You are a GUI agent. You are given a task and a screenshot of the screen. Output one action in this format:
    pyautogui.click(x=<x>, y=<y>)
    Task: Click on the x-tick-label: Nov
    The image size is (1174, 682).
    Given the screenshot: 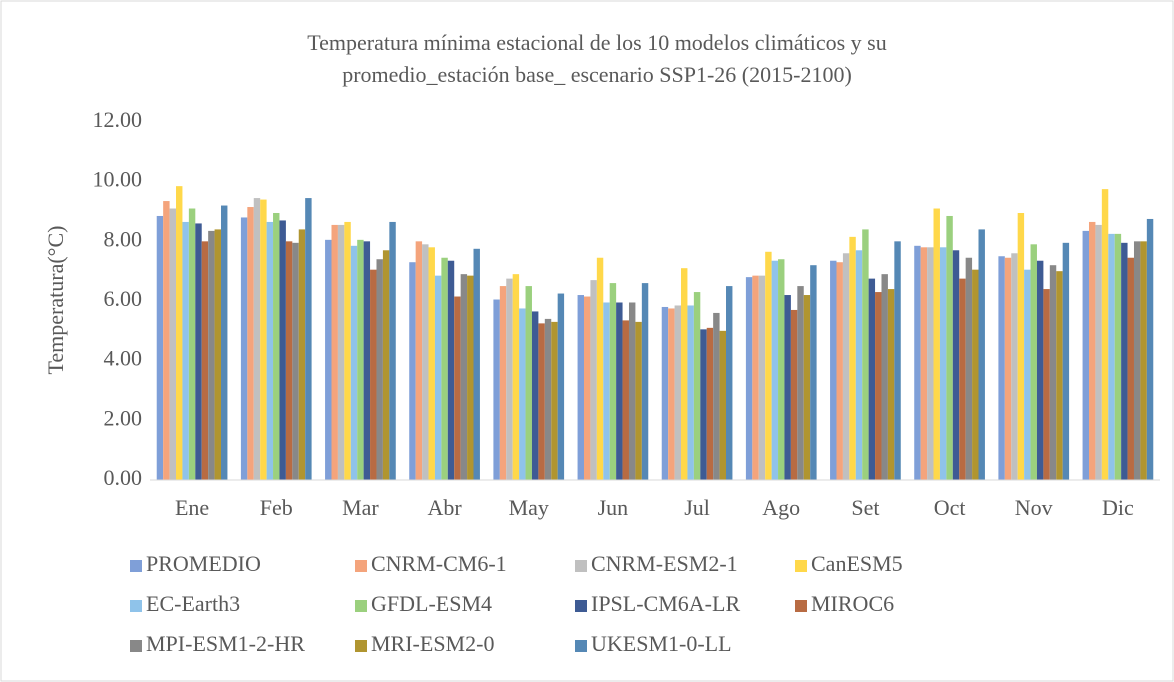 What is the action you would take?
    pyautogui.click(x=1034, y=507)
    